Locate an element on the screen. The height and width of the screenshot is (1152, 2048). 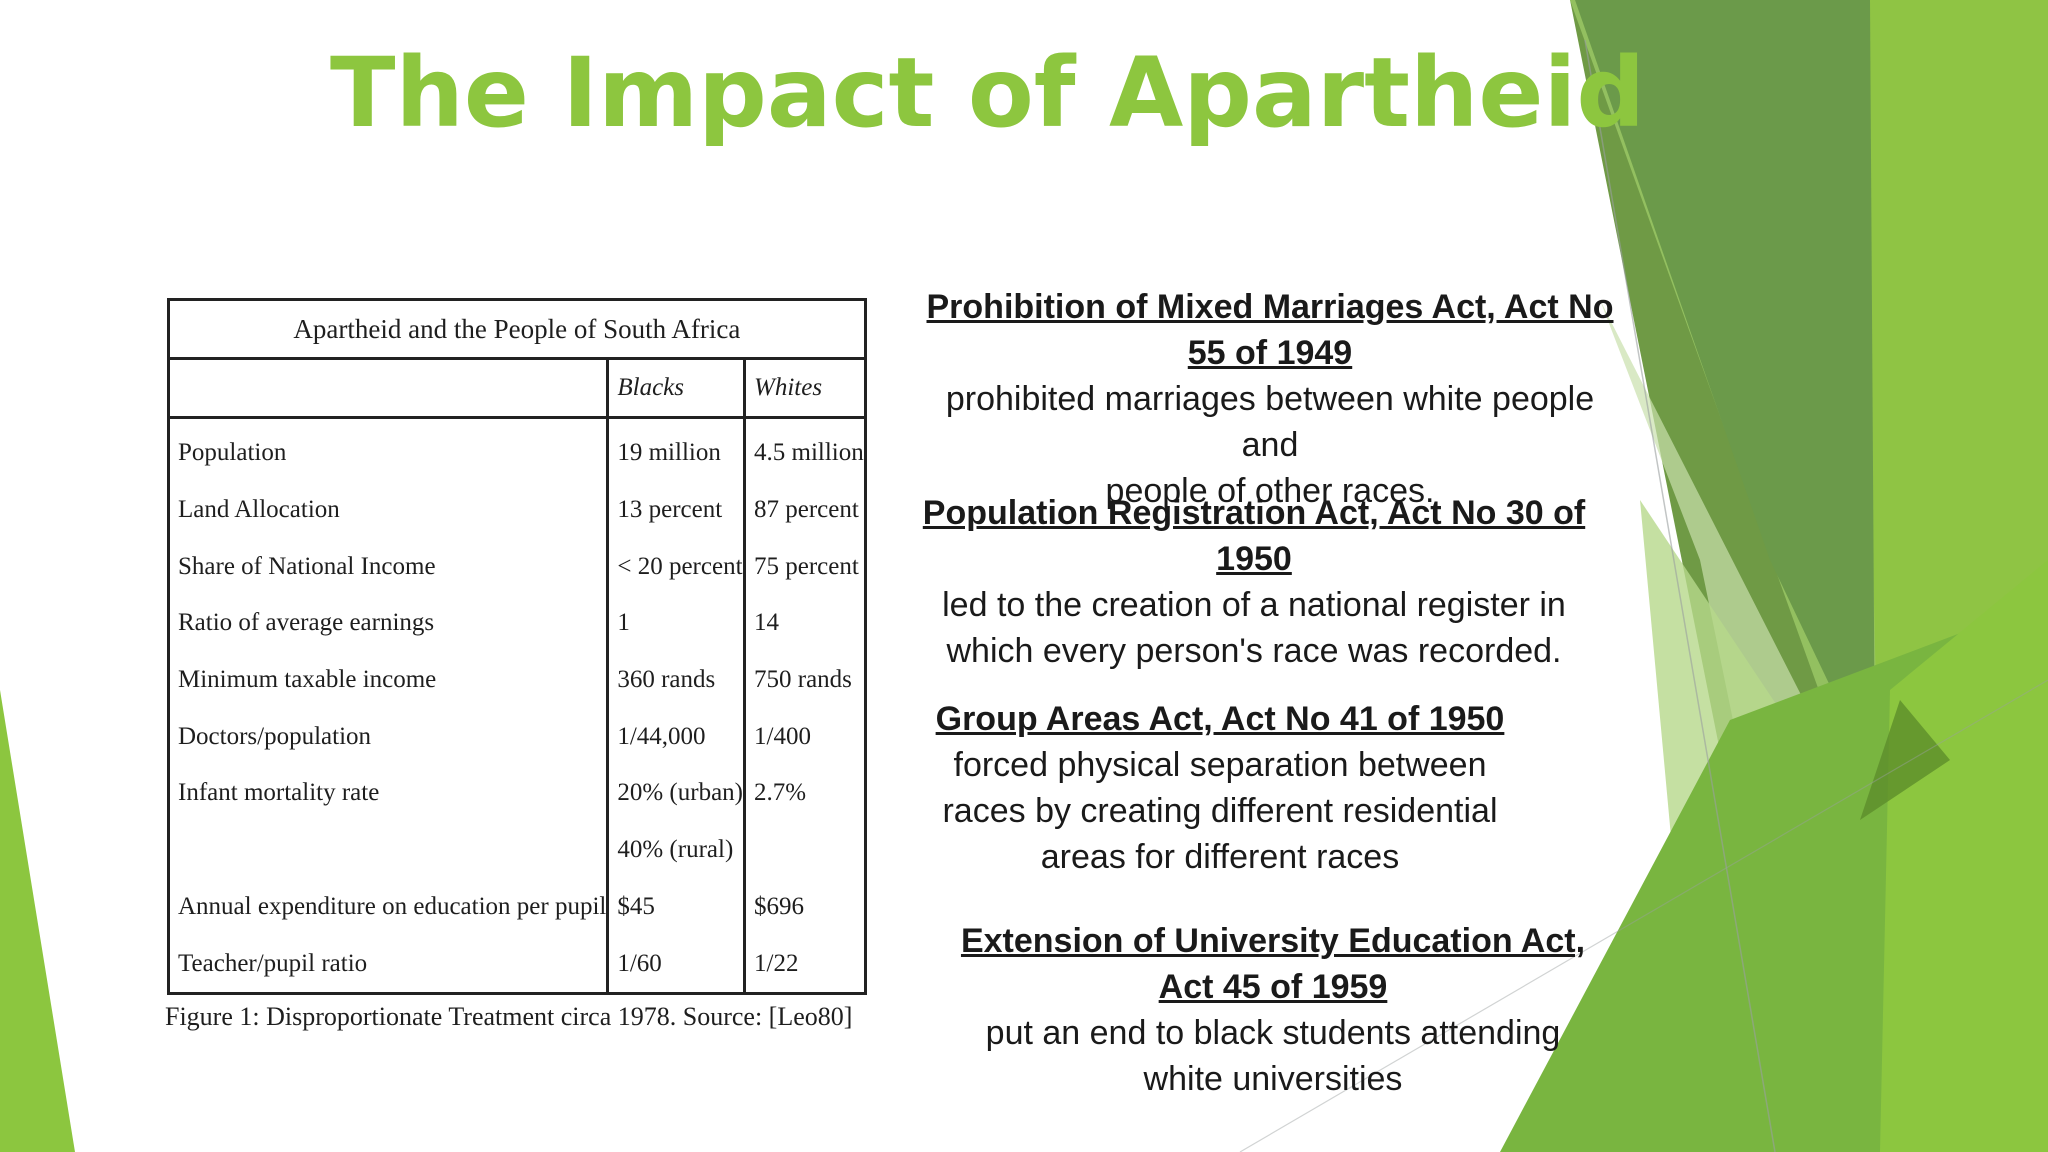
act-title: 55 of 1949 is located at coordinates (1270, 353).